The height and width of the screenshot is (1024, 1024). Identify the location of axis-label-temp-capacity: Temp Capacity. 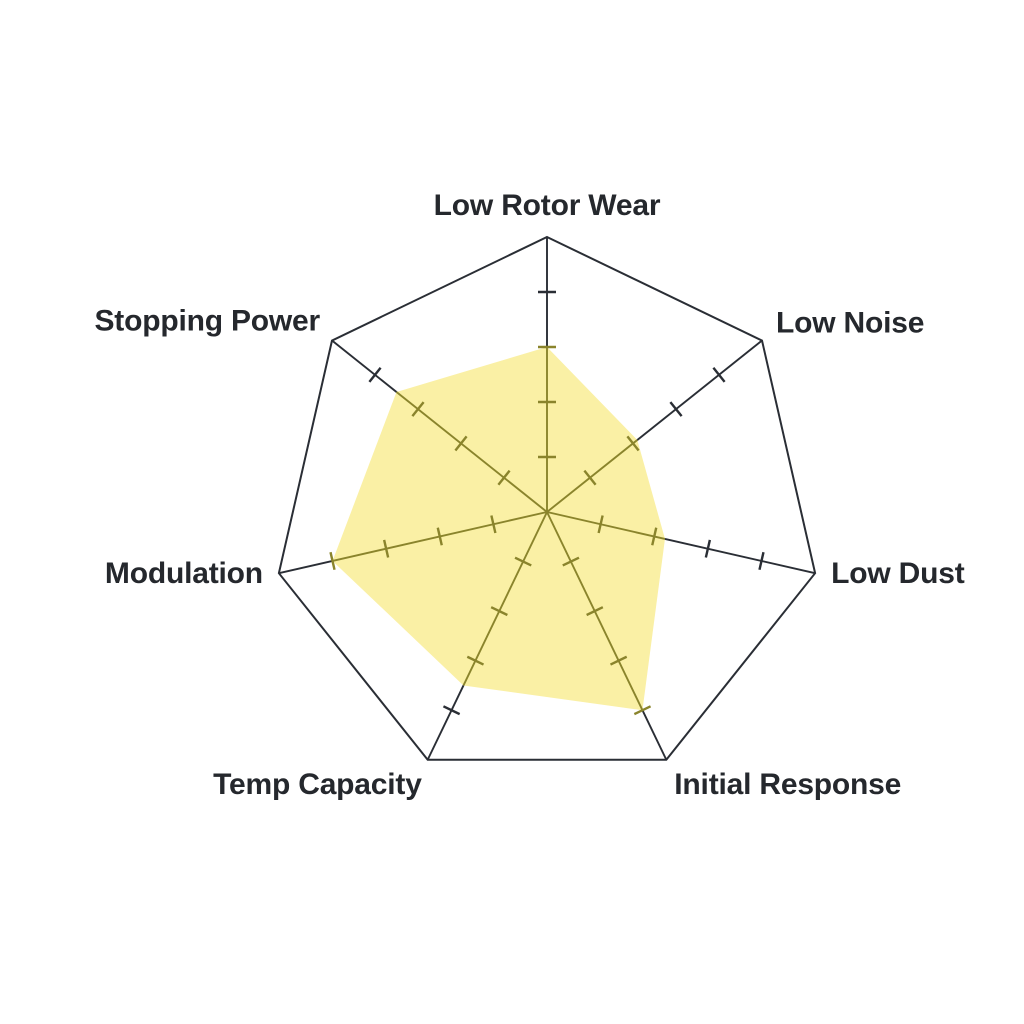
(317, 784).